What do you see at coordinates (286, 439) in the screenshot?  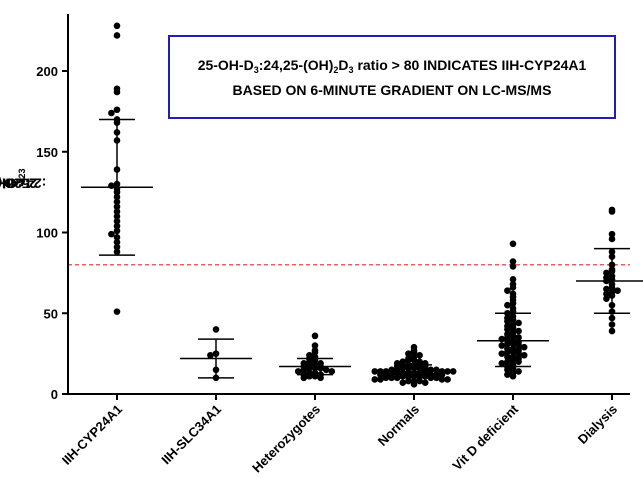 I see `x-tick-label: Heterozygotes` at bounding box center [286, 439].